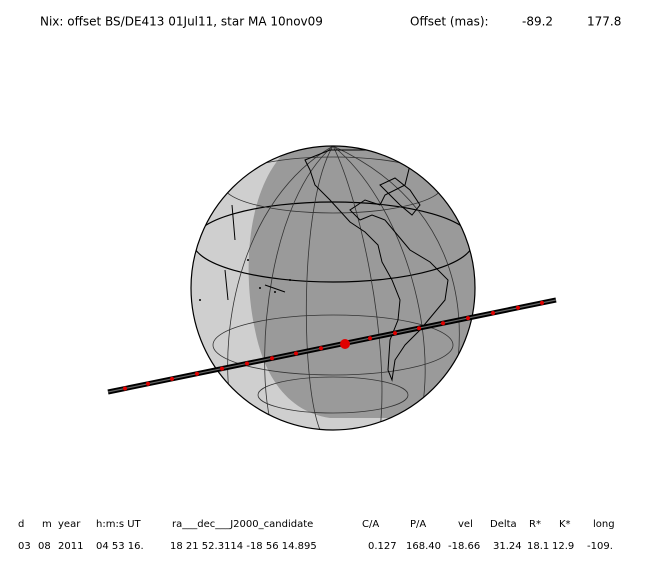 This screenshot has width=649, height=568. I want to click on table-header: Delta, so click(503, 524).